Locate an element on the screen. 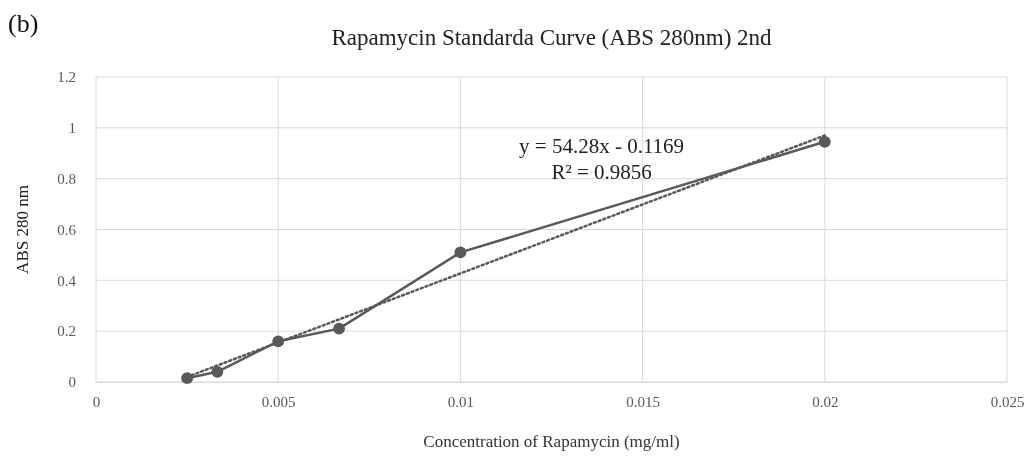  y-tick-label: 0.6 is located at coordinates (67, 229).